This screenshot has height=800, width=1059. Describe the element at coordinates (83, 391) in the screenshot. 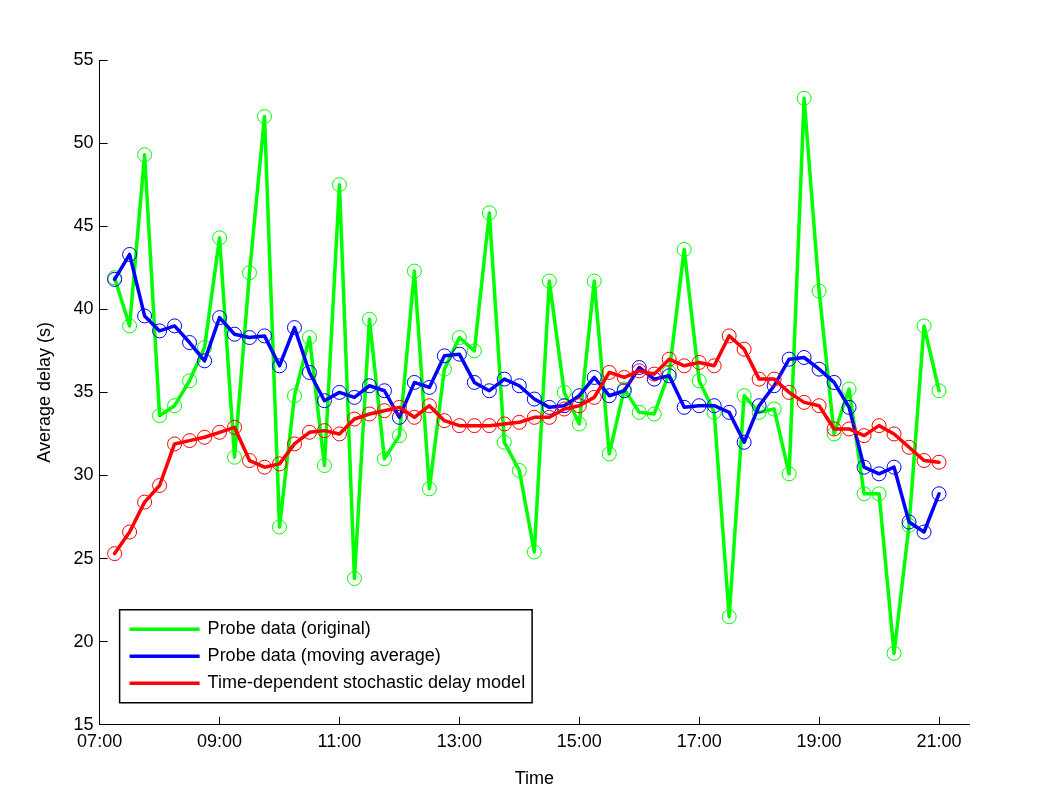

I see `y-tick-label: 35` at that location.